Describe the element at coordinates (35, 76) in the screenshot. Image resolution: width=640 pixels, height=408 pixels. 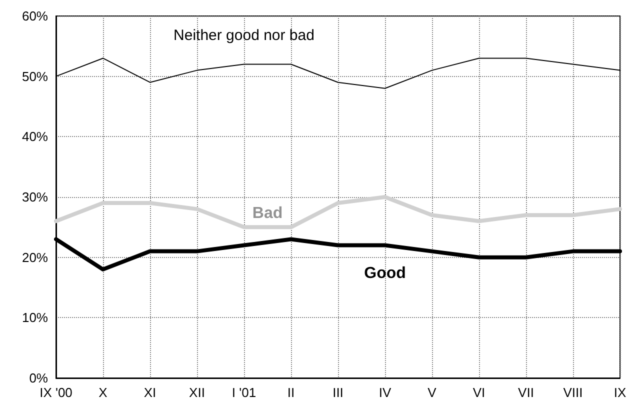
I see `y-tick-label: 50%` at that location.